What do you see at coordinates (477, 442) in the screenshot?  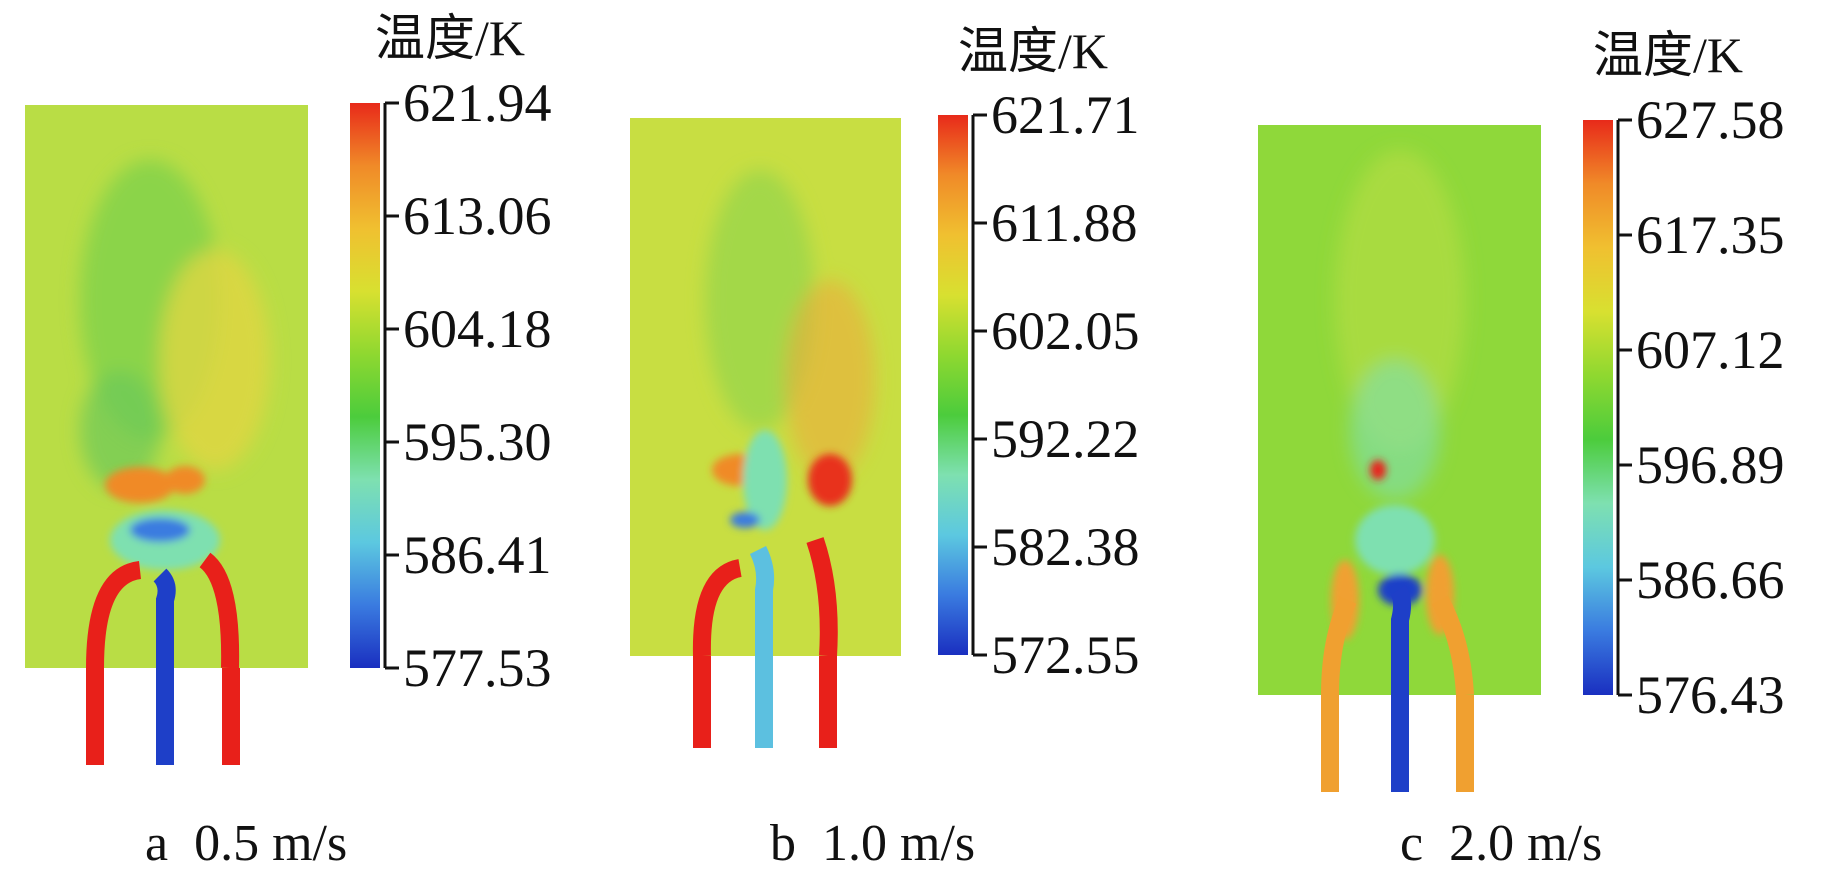 I see `colorbar-tick-label: 595.30` at bounding box center [477, 442].